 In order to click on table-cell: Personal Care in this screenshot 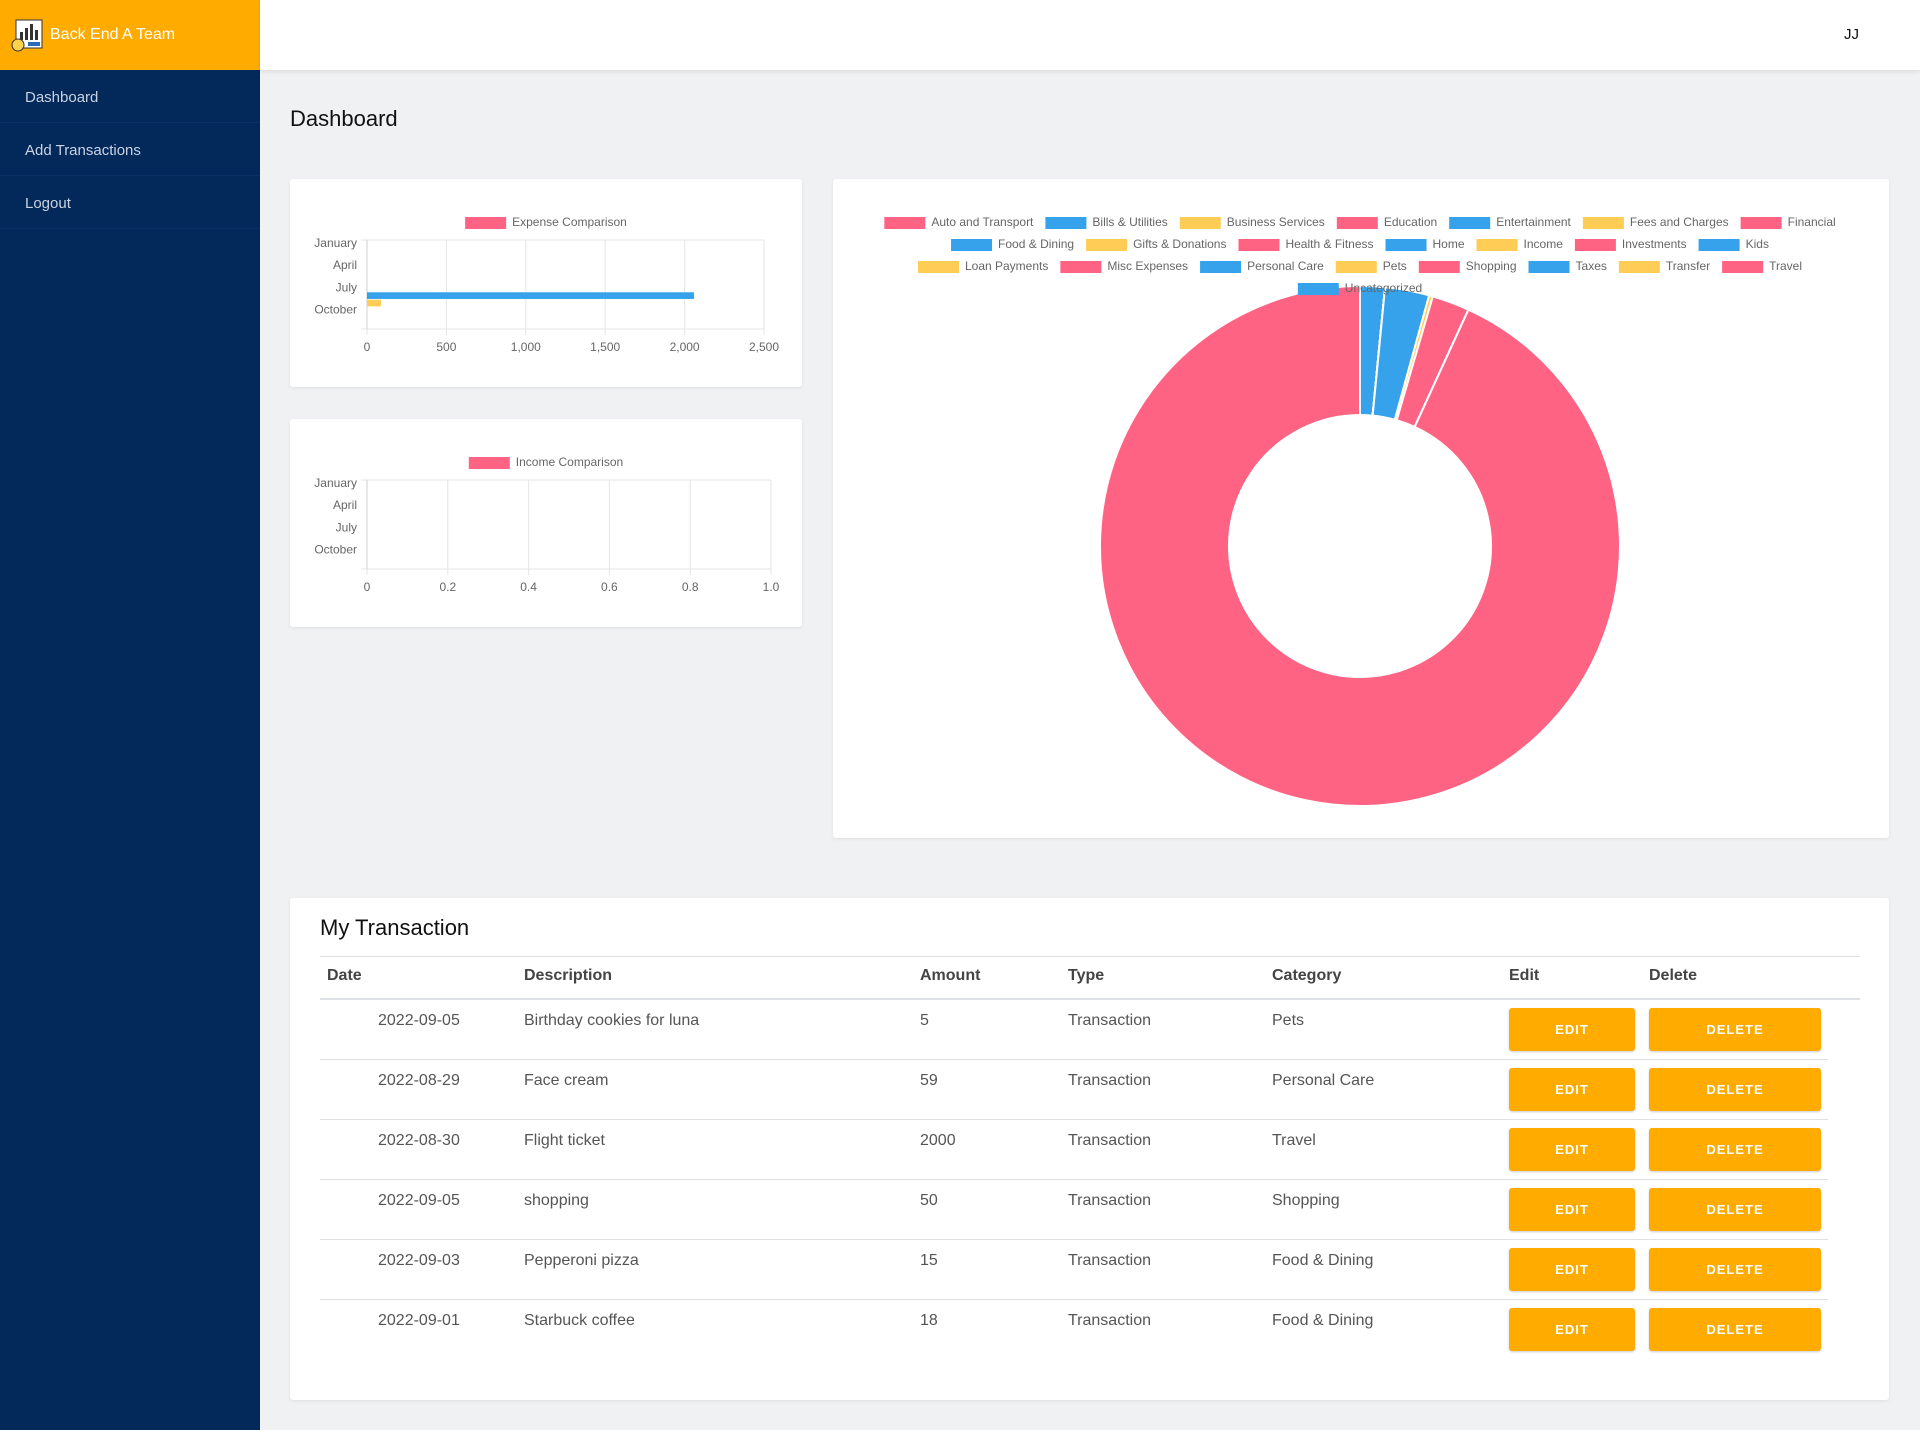, I will do `click(1323, 1080)`.